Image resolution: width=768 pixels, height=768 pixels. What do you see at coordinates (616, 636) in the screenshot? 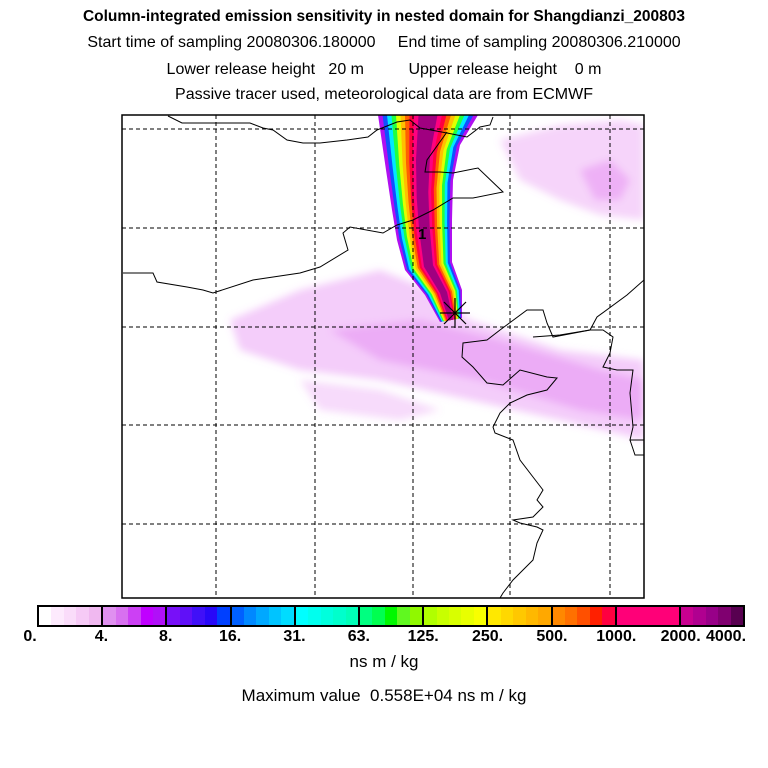
I see `color-scale-tick-label: 1000.` at bounding box center [616, 636].